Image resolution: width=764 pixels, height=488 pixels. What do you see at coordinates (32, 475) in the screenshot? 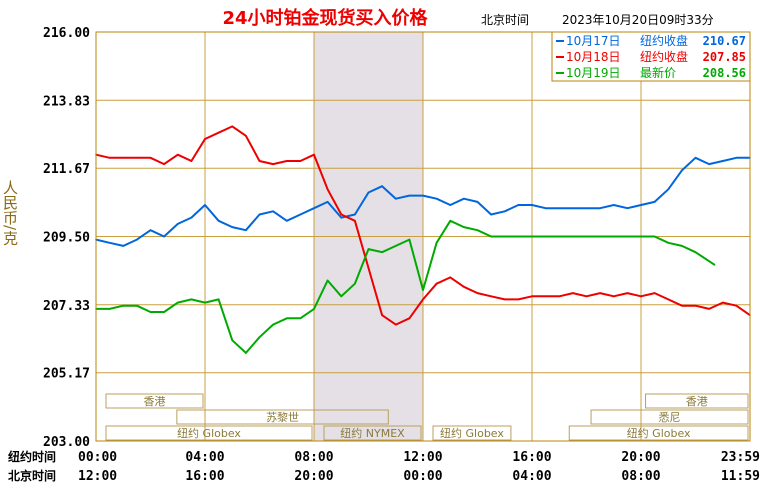
I see `x-row-bj-label: 北京时间` at bounding box center [32, 475].